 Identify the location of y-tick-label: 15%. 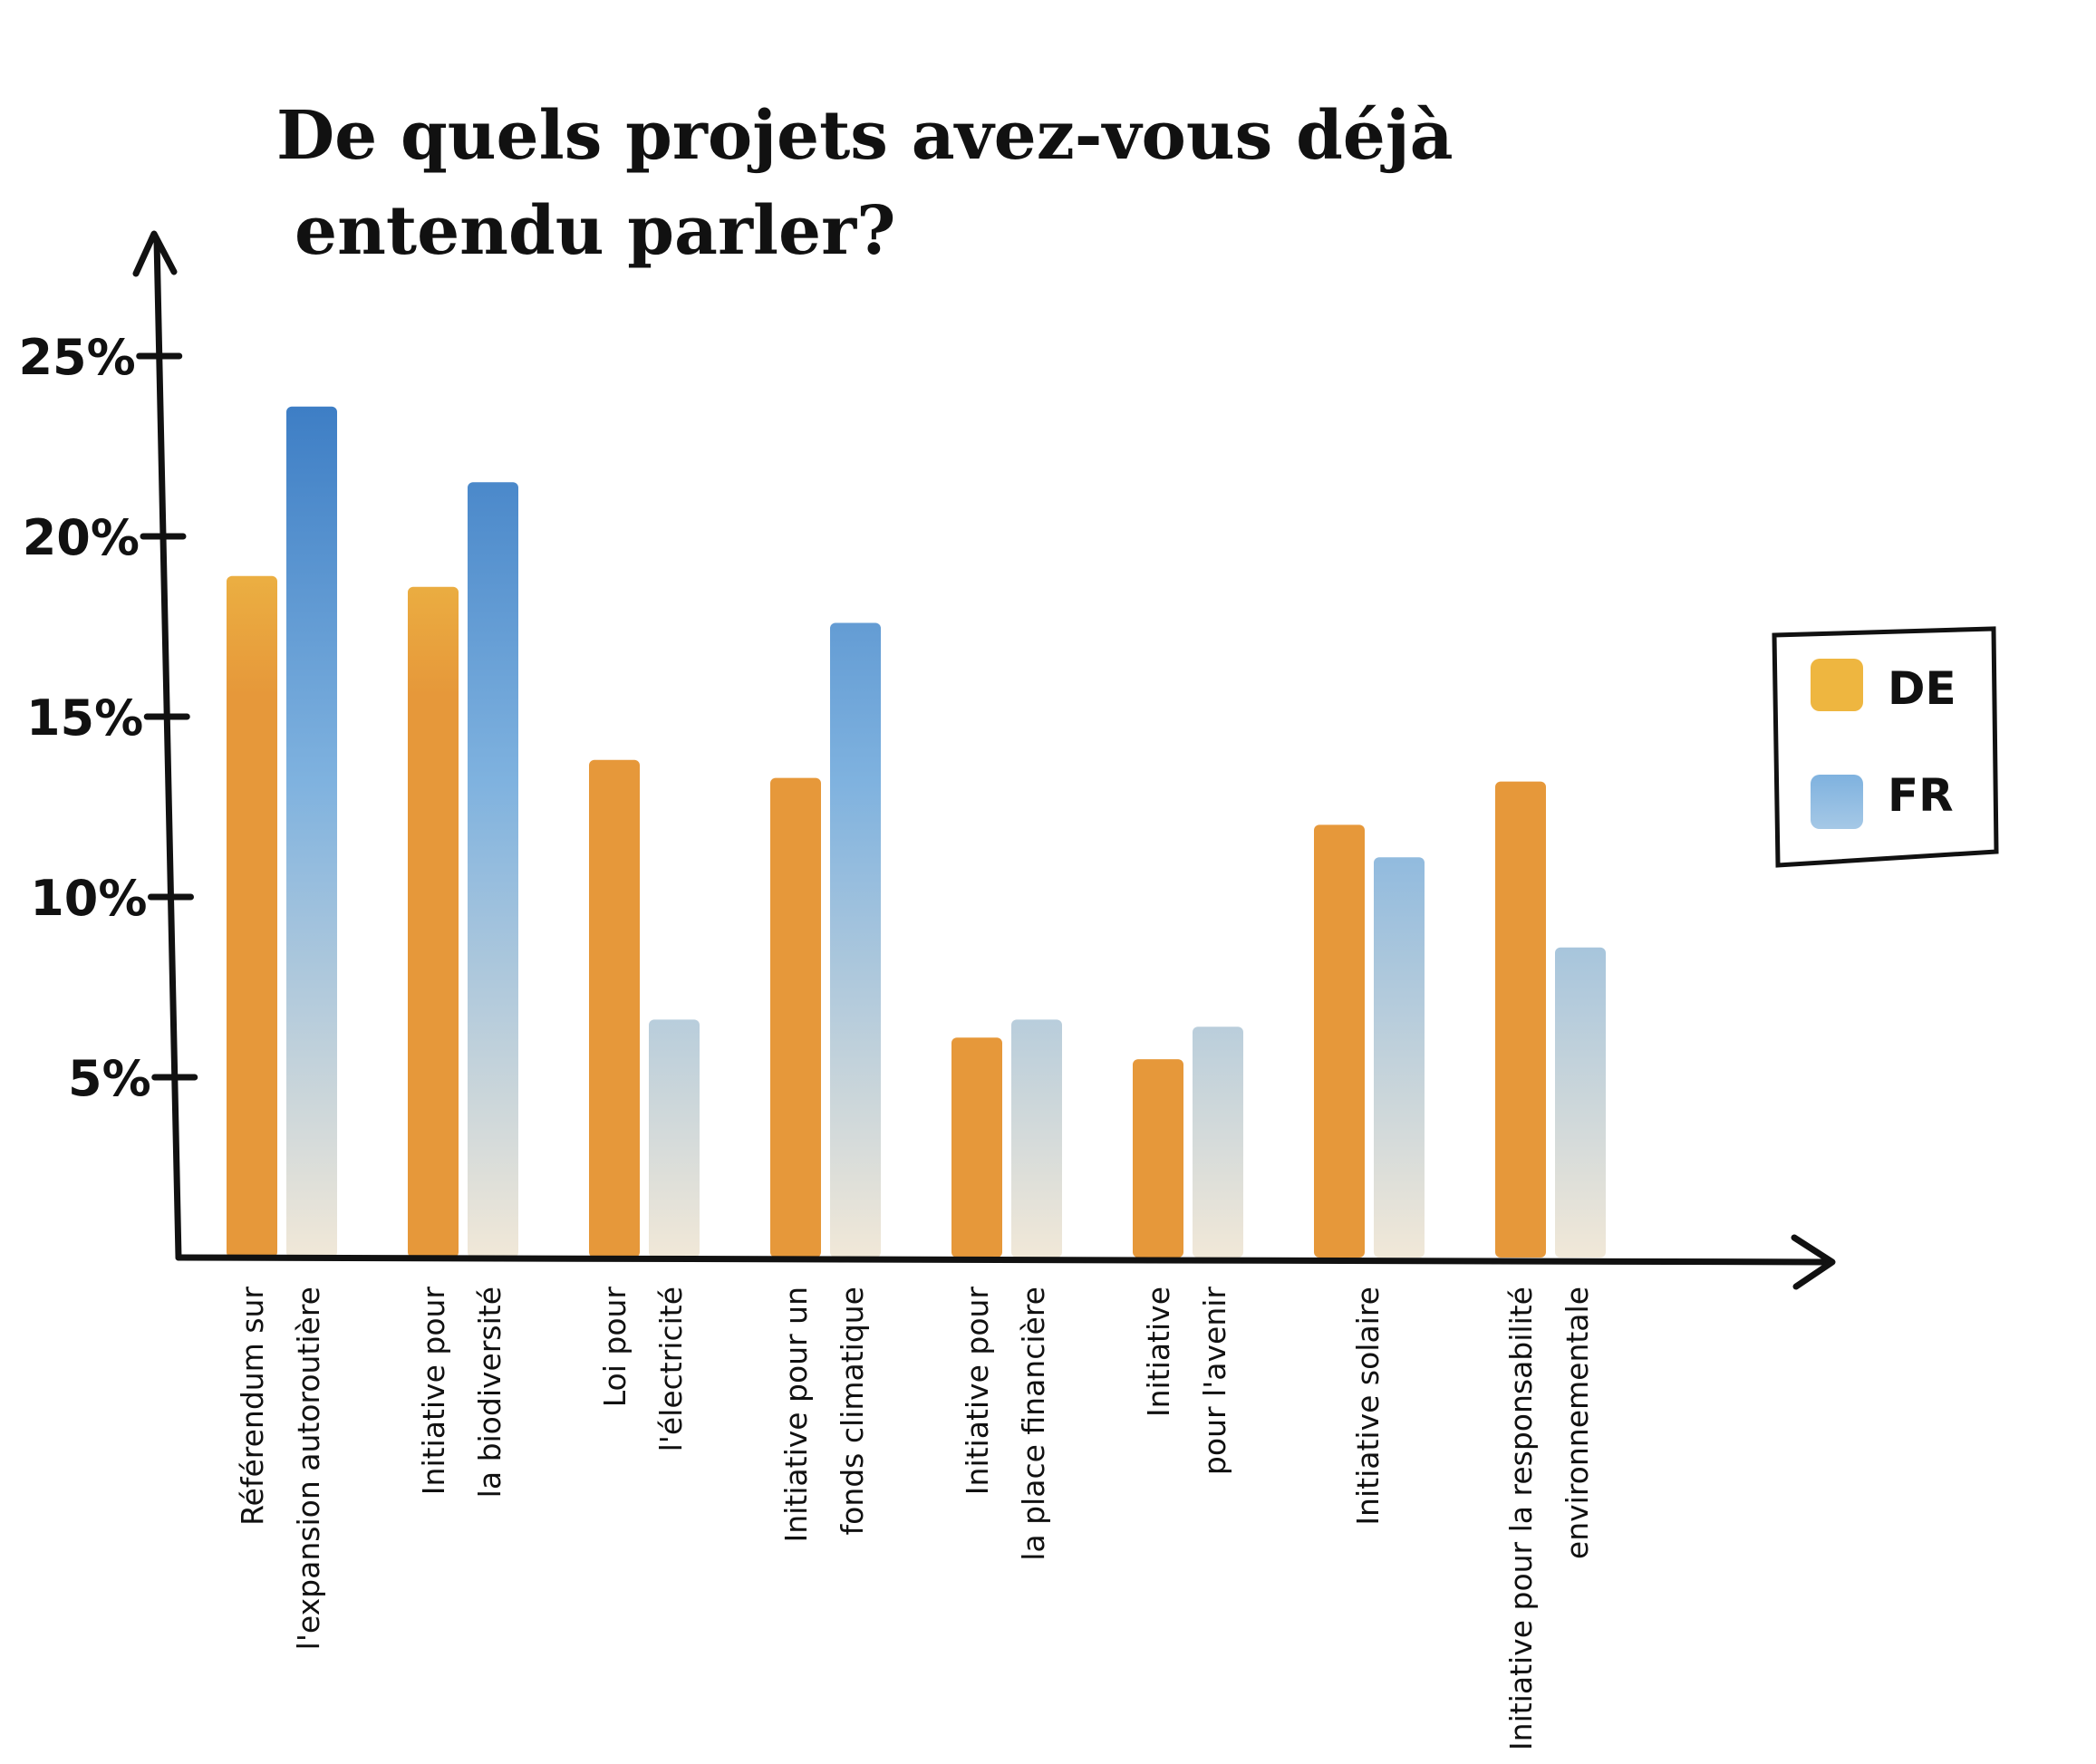
(84, 718).